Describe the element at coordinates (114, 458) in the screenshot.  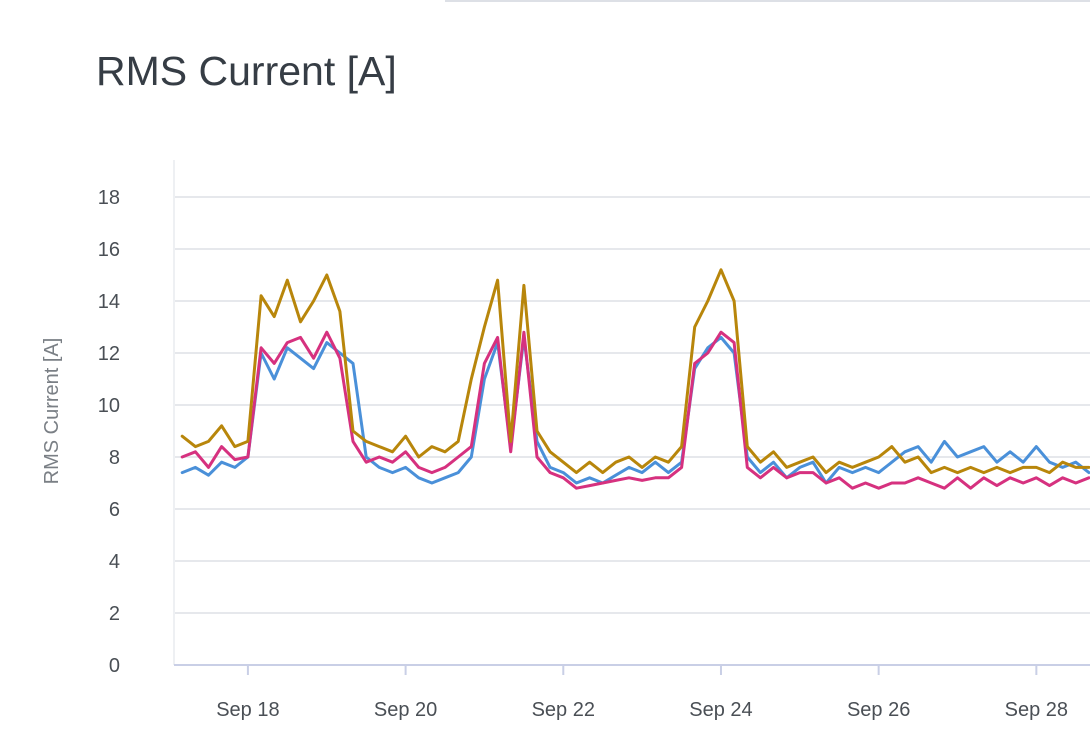
I see `y-tick-label: 8` at that location.